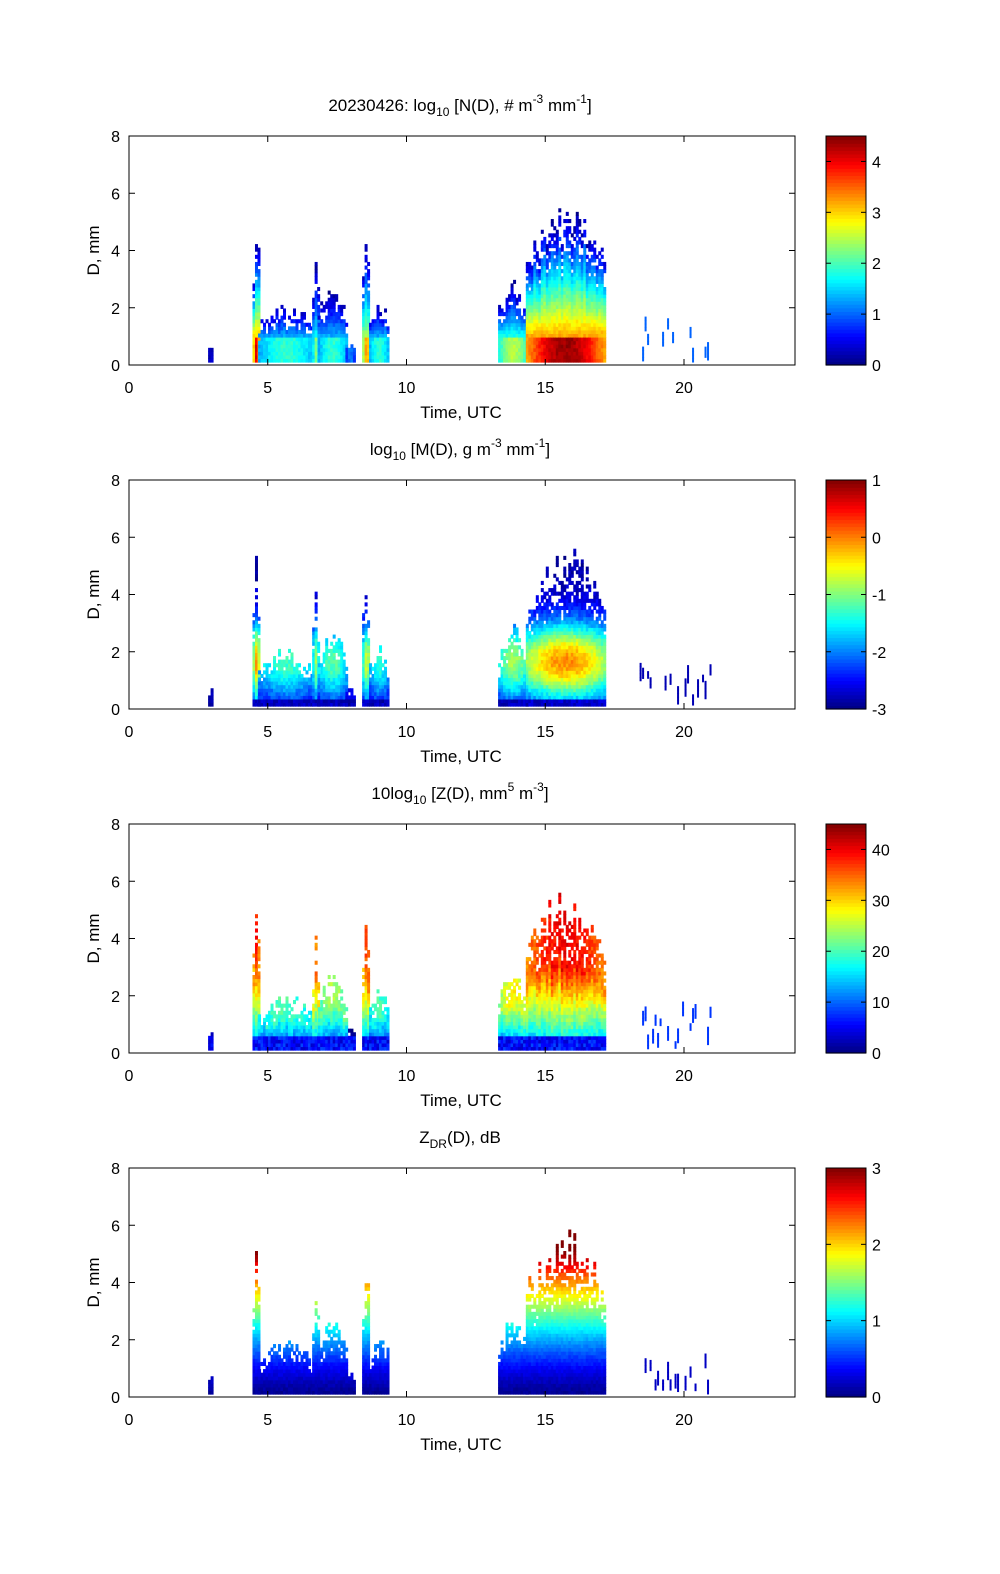  What do you see at coordinates (876, 538) in the screenshot?
I see `colorbar-tick-label: 0` at bounding box center [876, 538].